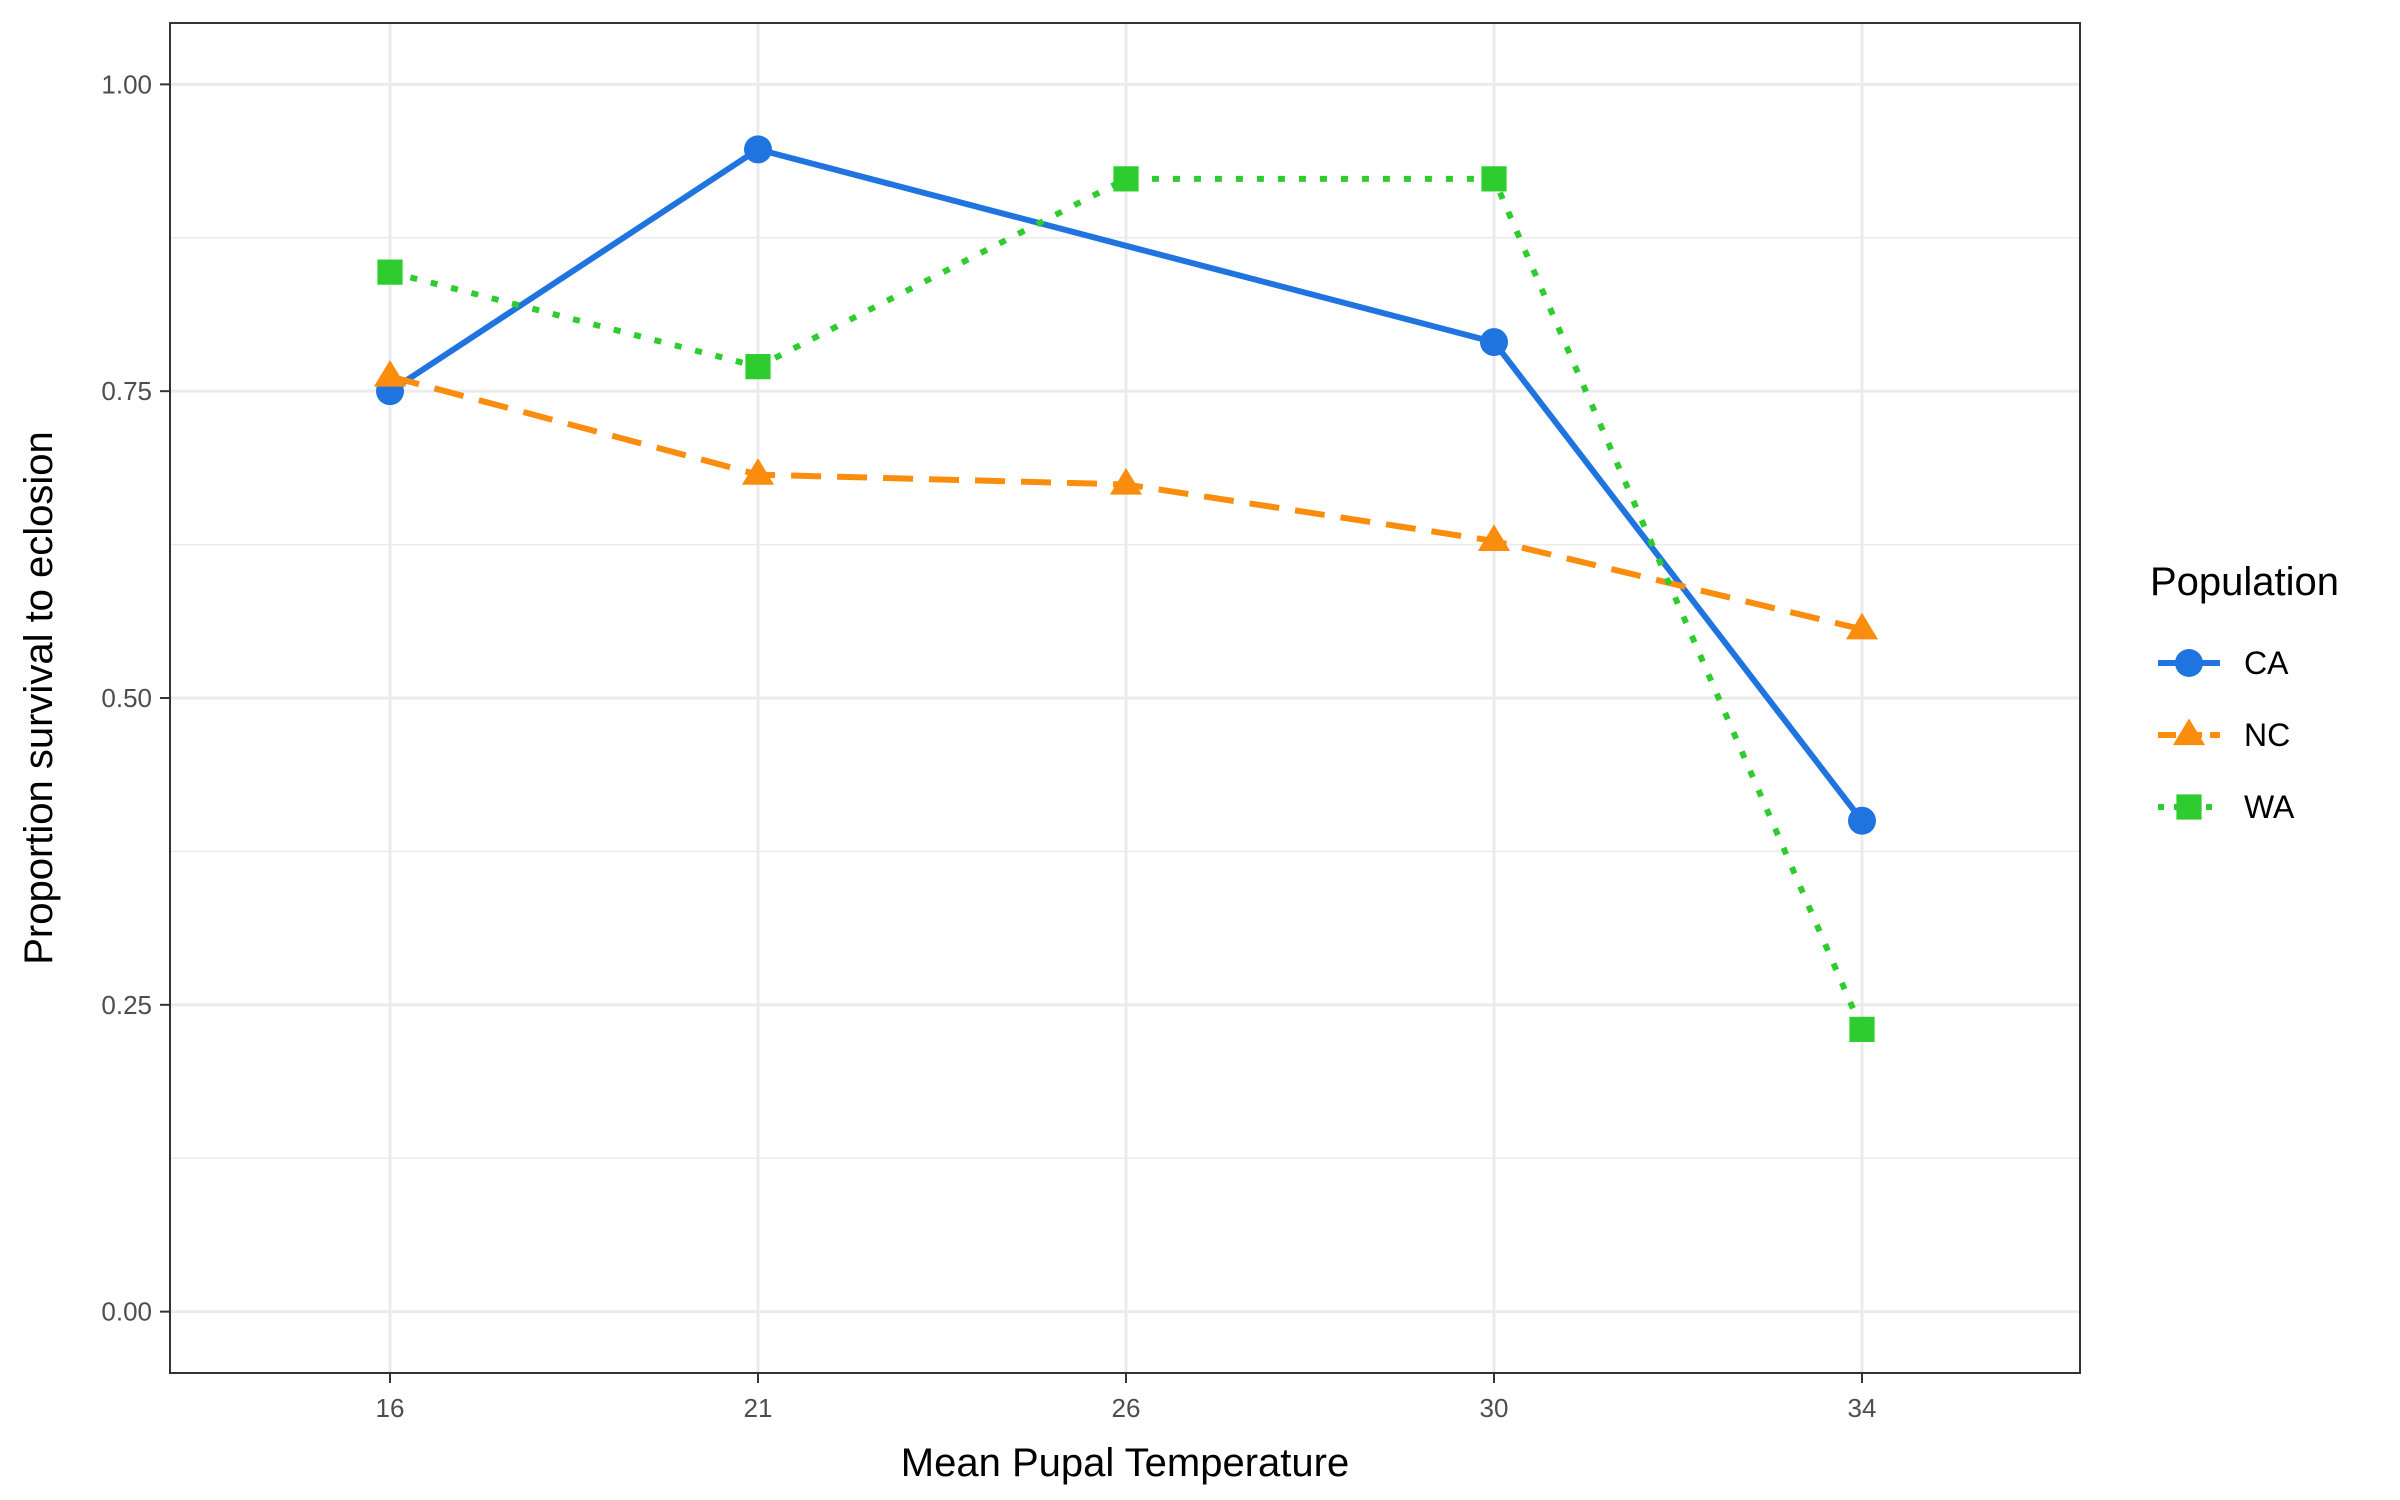 The image size is (2400, 1500). What do you see at coordinates (126, 391) in the screenshot?
I see `y-tick-label: 0.75` at bounding box center [126, 391].